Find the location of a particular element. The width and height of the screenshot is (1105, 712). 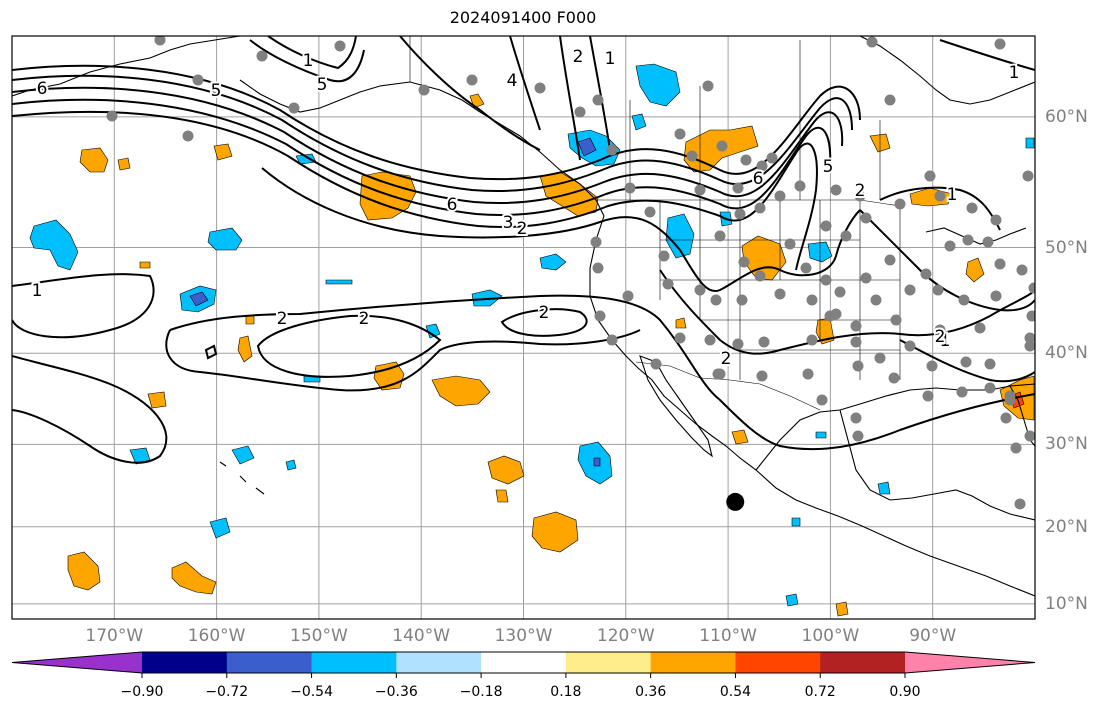

colorbar-tick-label: 0.18 is located at coordinates (566, 692).